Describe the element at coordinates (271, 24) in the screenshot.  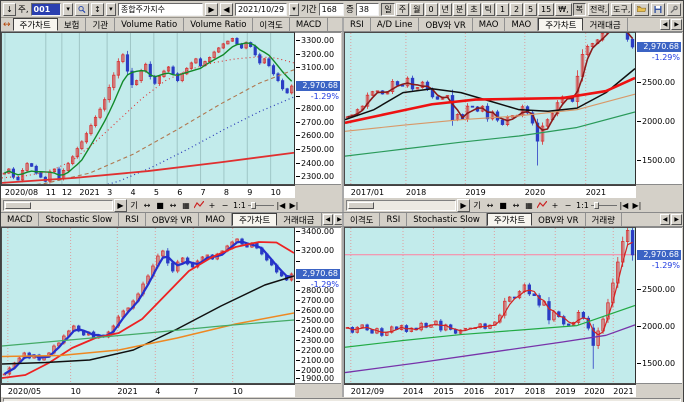
I see `tab-top_left-5: 이격도` at that location.